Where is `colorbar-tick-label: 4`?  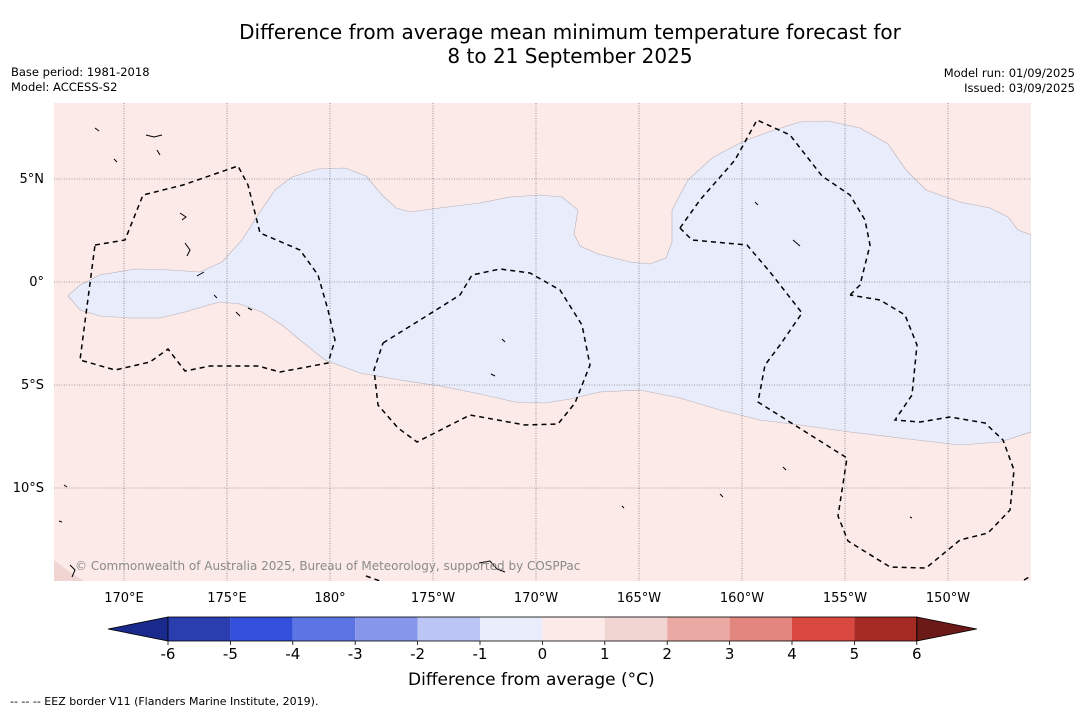
colorbar-tick-label: 4 is located at coordinates (792, 654).